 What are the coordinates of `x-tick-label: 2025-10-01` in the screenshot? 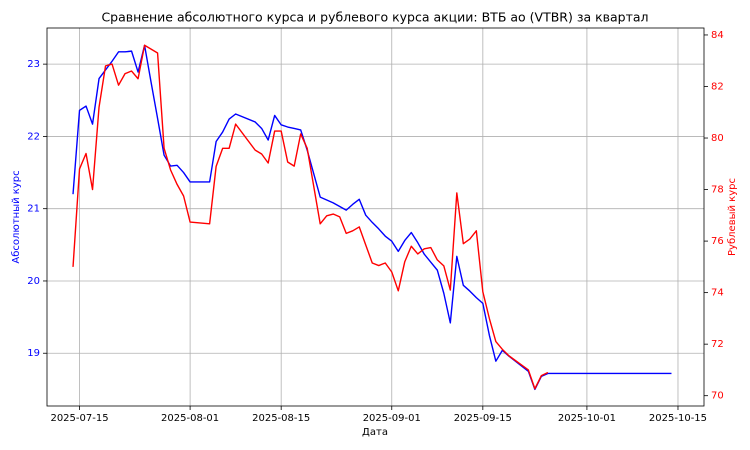 It's located at (587, 418).